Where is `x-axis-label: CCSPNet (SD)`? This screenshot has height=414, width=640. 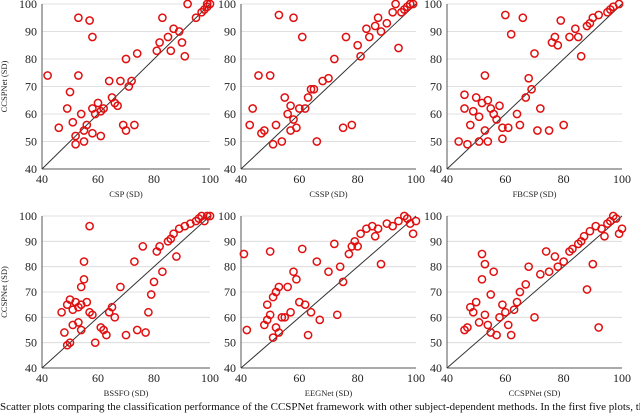
x-axis-label: CCSPNet (SD) is located at coordinates (535, 393).